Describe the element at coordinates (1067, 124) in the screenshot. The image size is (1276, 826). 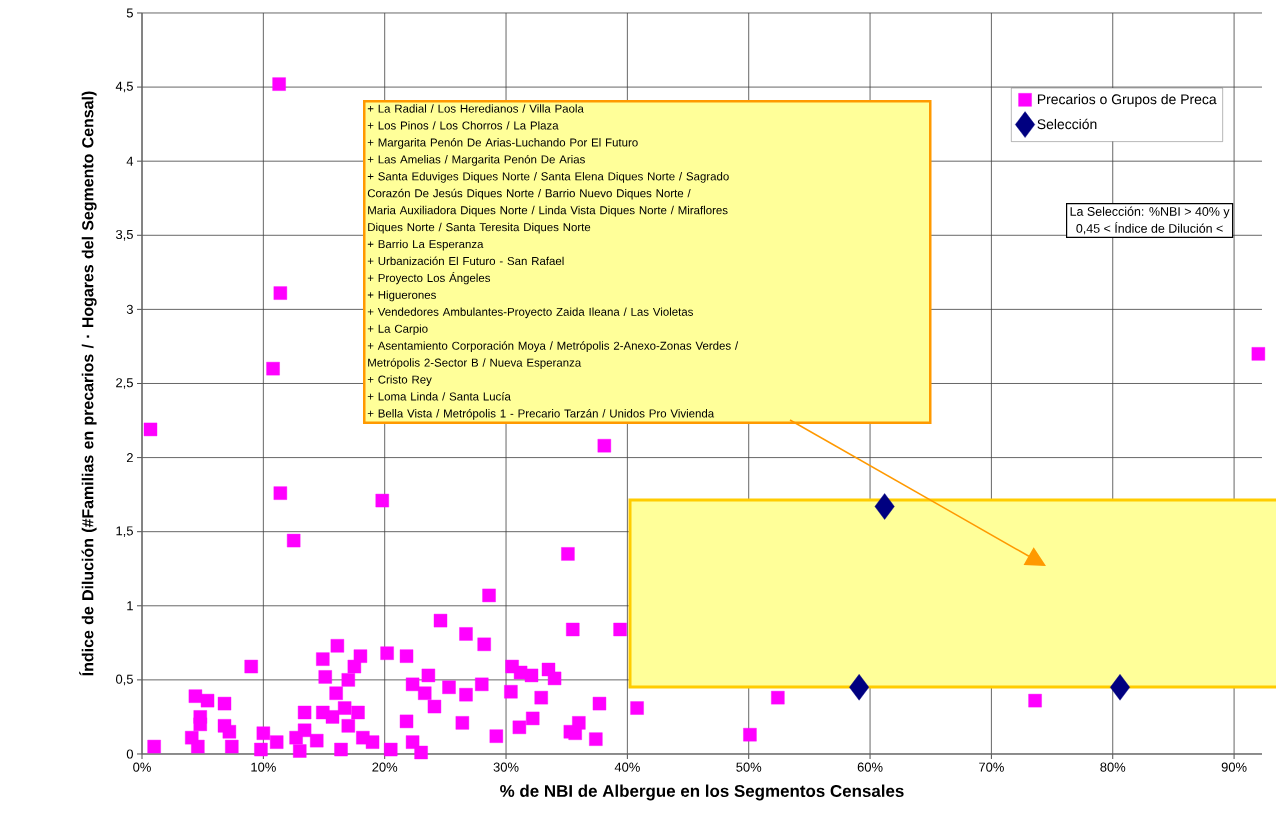
I see `legend-label: Selección` at that location.